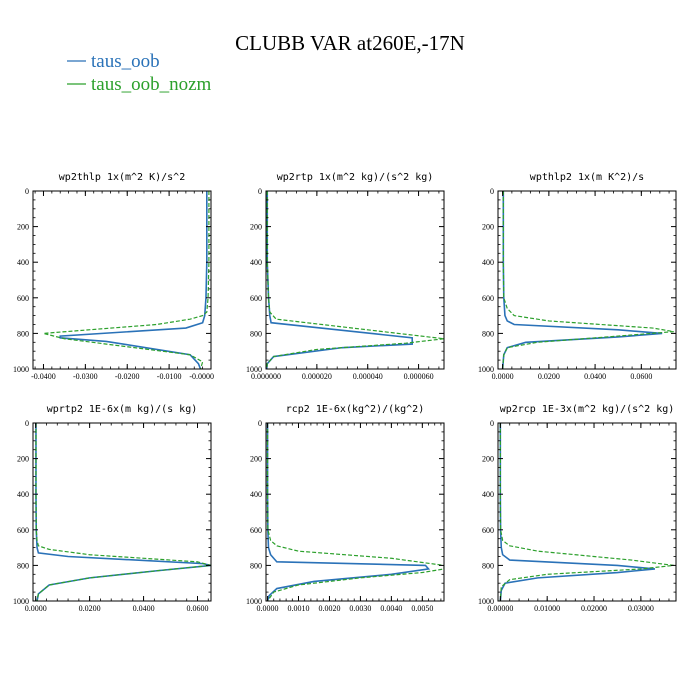  What do you see at coordinates (391, 608) in the screenshot?
I see `x-tick-label: 0.0040` at bounding box center [391, 608].